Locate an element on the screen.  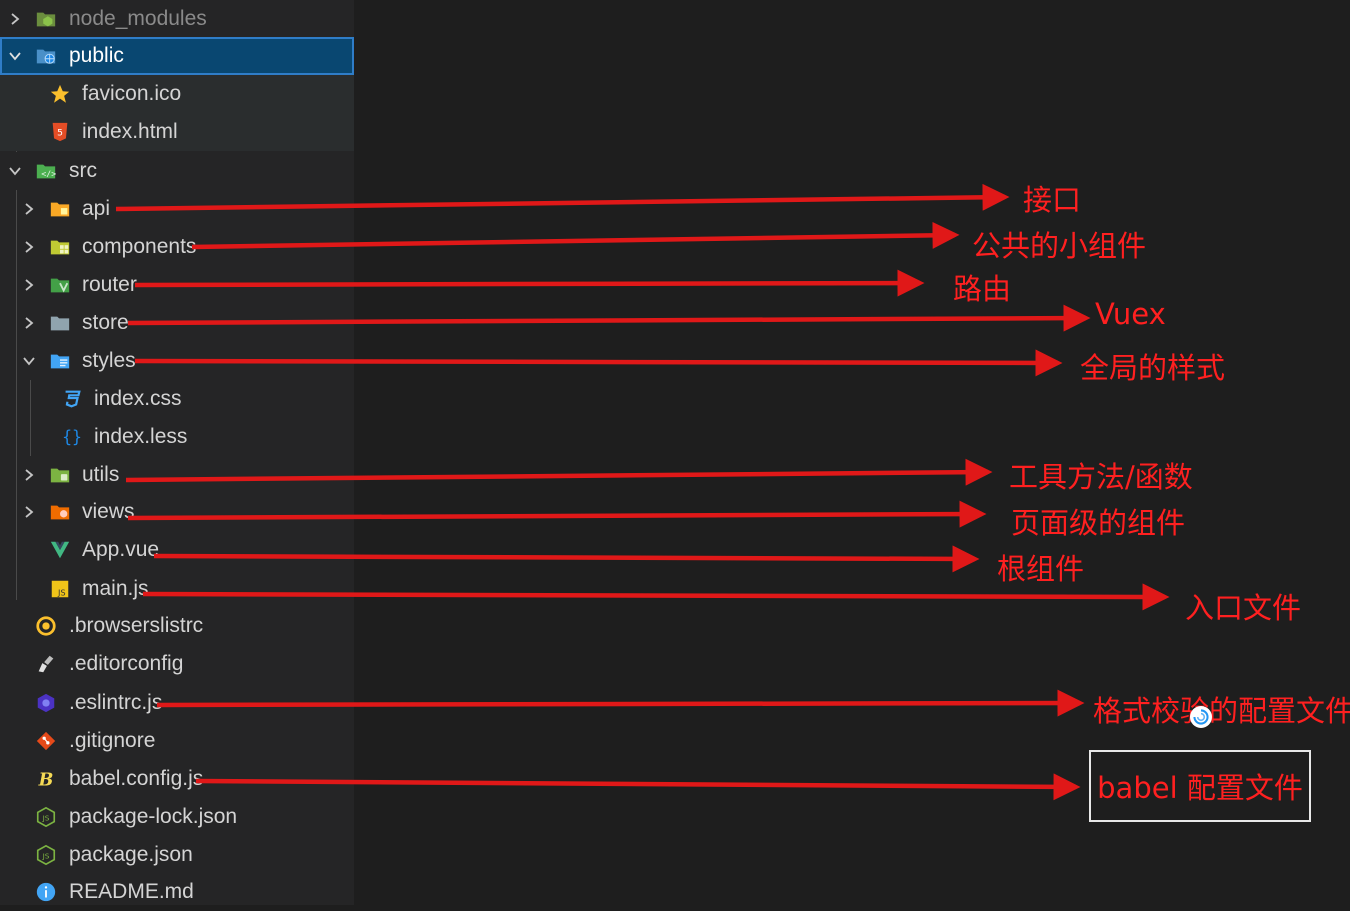
tree-item-store: store is located at coordinates (177, 323).